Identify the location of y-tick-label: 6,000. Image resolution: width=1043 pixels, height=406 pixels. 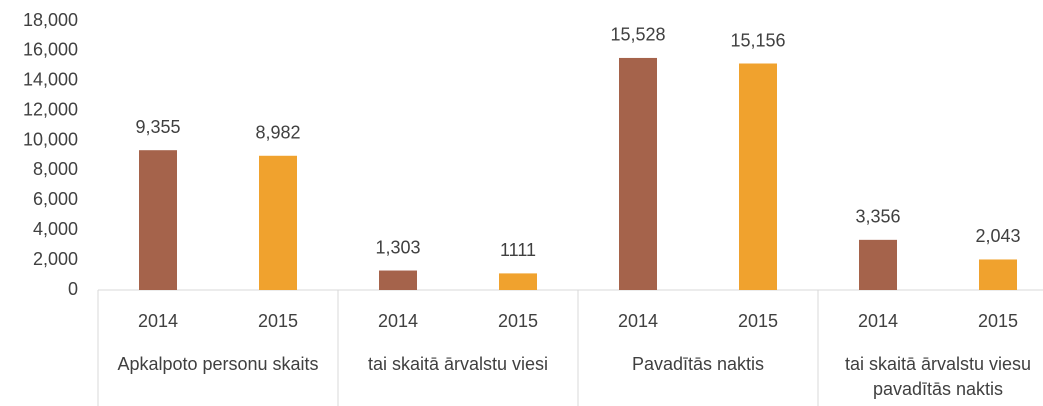
(55, 199).